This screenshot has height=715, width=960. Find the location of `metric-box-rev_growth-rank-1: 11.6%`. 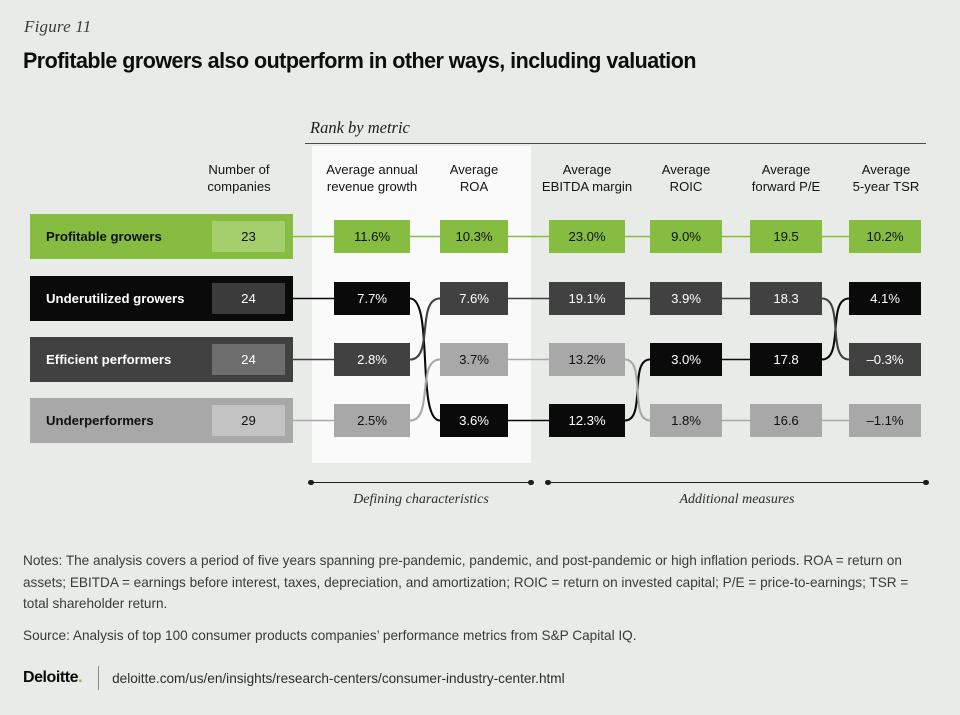

metric-box-rev_growth-rank-1: 11.6% is located at coordinates (372, 236).